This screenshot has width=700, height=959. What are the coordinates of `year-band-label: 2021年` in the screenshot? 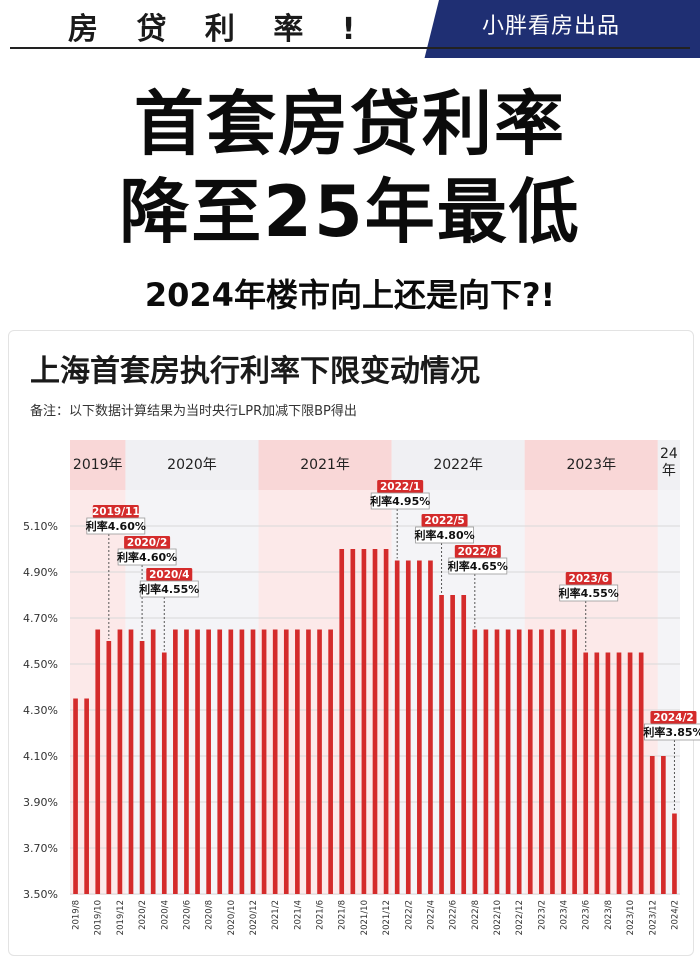 It's located at (325, 465).